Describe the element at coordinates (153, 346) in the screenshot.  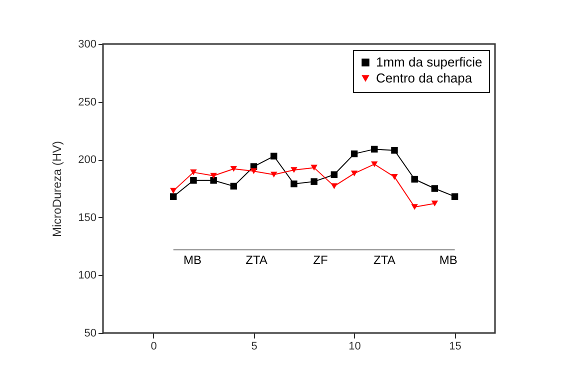
I see `x-tick-label: 0` at that location.